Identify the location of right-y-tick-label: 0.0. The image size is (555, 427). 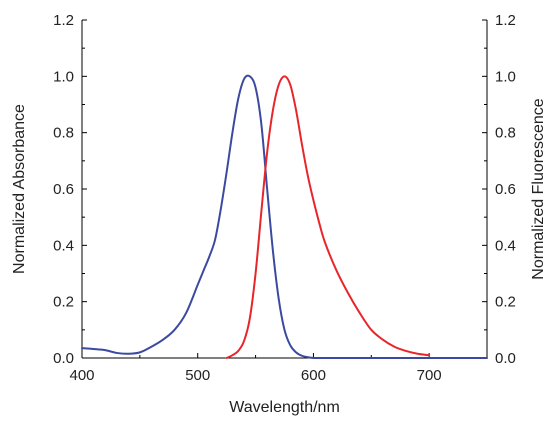
(505, 358).